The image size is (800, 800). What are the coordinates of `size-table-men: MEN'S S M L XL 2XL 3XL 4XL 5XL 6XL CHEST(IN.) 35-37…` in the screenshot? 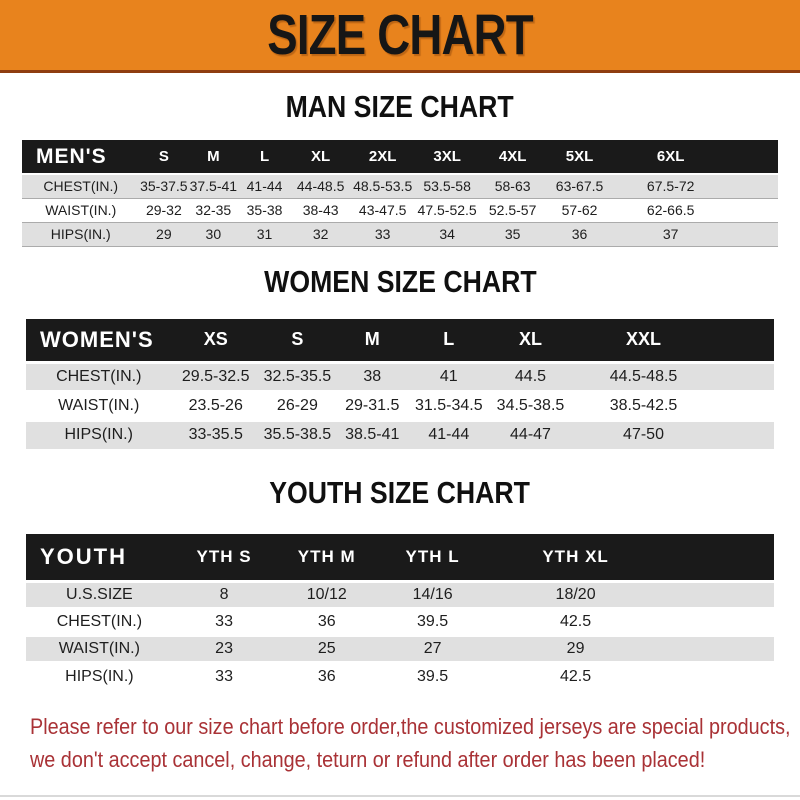 It's located at (400, 193).